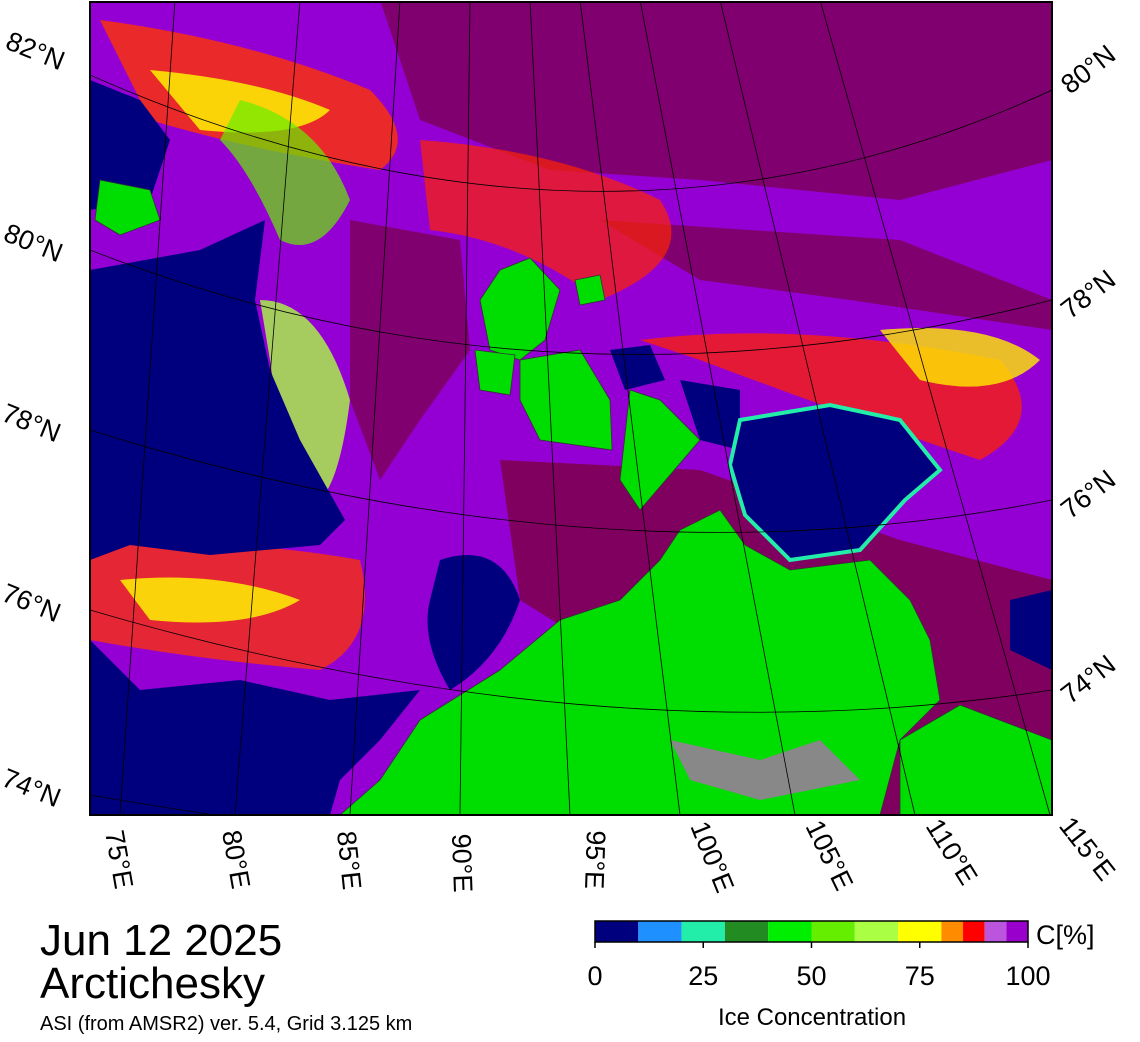 The width and height of the screenshot is (1140, 1042). I want to click on colorbar: 0 25 50 75 100, so click(819, 955).